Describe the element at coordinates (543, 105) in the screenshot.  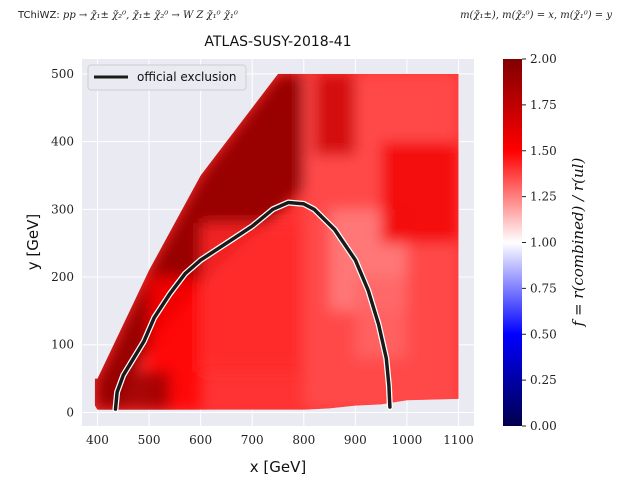
I see `colorbar-tick-label: 1.75` at that location.